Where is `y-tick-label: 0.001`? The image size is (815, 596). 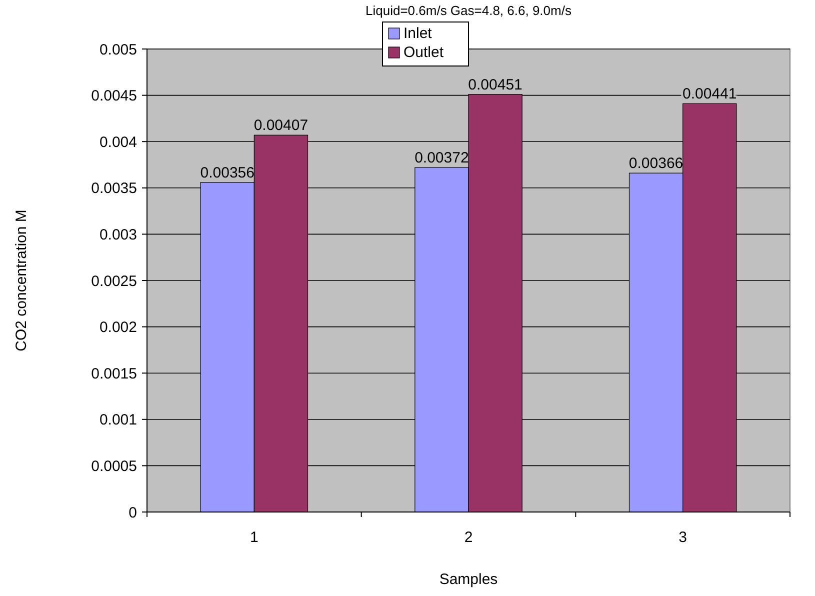 y-tick-label: 0.001 is located at coordinates (118, 420).